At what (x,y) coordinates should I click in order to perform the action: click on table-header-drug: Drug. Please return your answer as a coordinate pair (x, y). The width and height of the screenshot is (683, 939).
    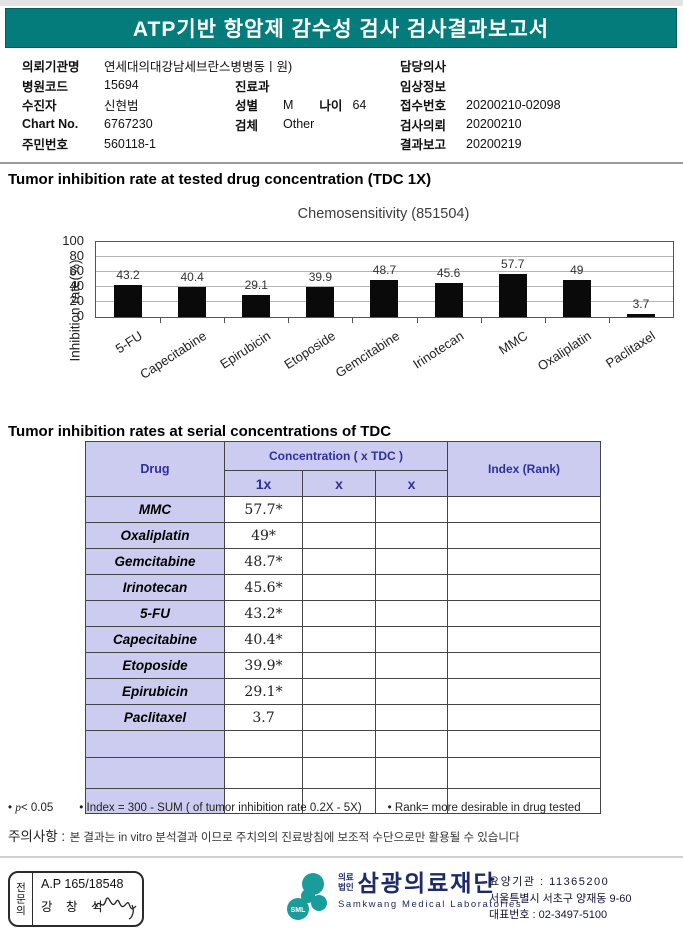
    Looking at the image, I should click on (155, 469).